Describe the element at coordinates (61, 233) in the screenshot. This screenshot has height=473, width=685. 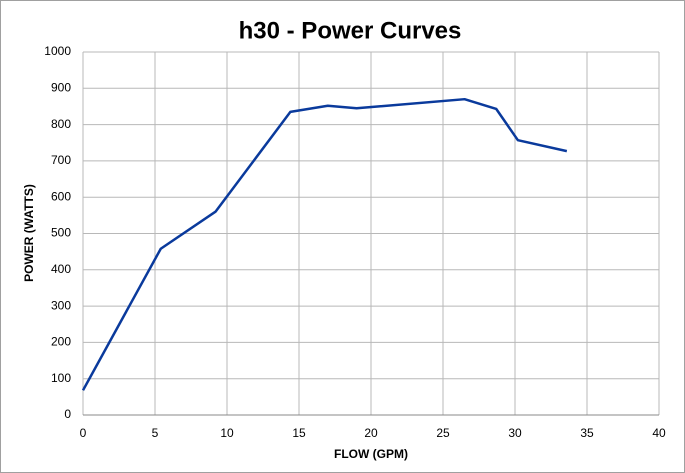
I see `y-tick-label: 500` at that location.